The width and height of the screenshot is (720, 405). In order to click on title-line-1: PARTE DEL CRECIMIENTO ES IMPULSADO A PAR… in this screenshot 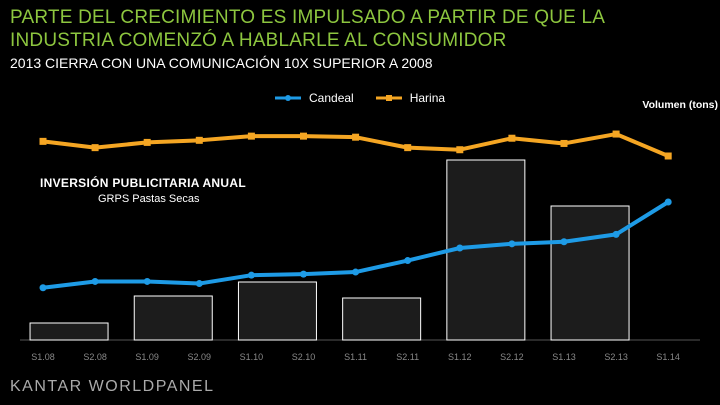, I will do `click(308, 17)`.